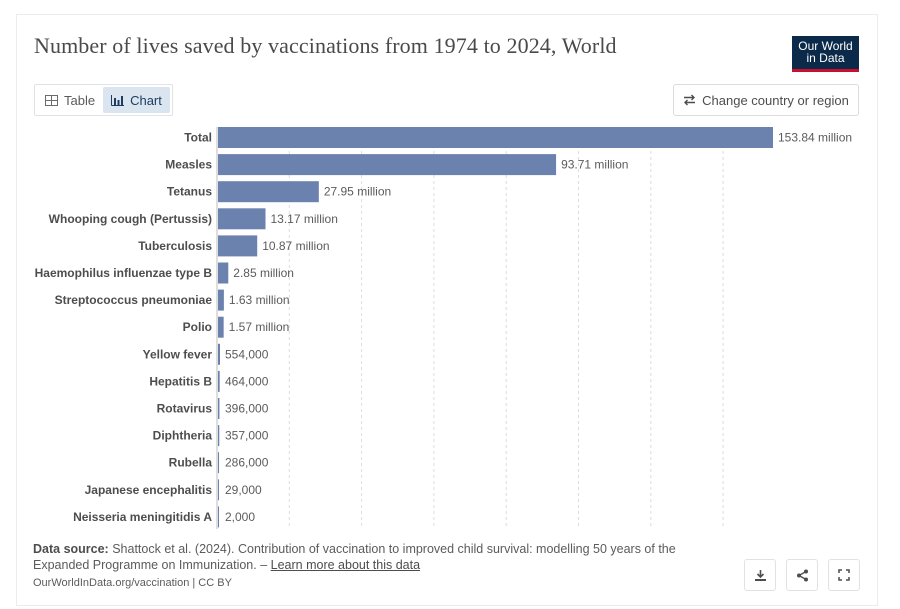 The image size is (900, 609). Describe the element at coordinates (345, 565) in the screenshot. I see `learn-more-link: Learn more about this data` at that location.